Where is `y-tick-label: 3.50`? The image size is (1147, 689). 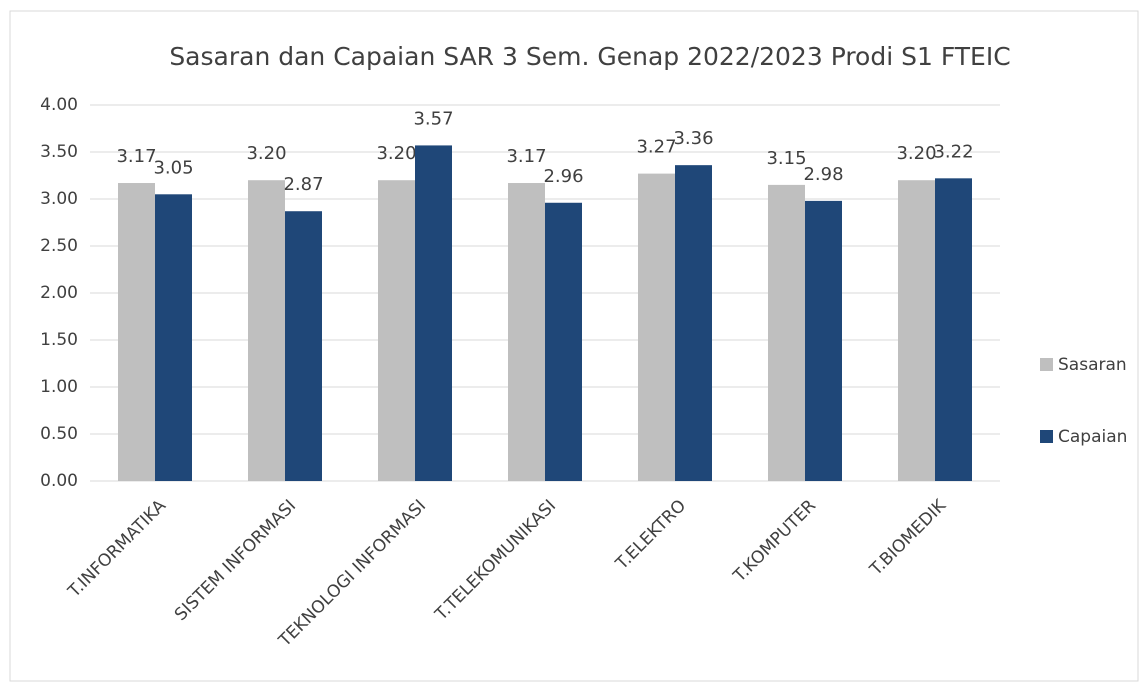
y-tick-label: 3.50 is located at coordinates (59, 152).